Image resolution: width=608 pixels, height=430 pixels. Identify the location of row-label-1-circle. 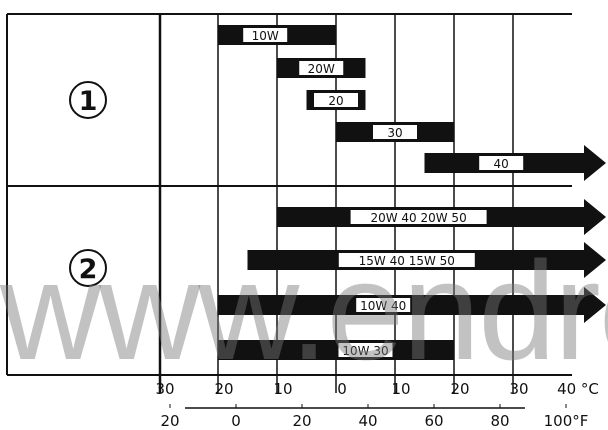
(88, 100).